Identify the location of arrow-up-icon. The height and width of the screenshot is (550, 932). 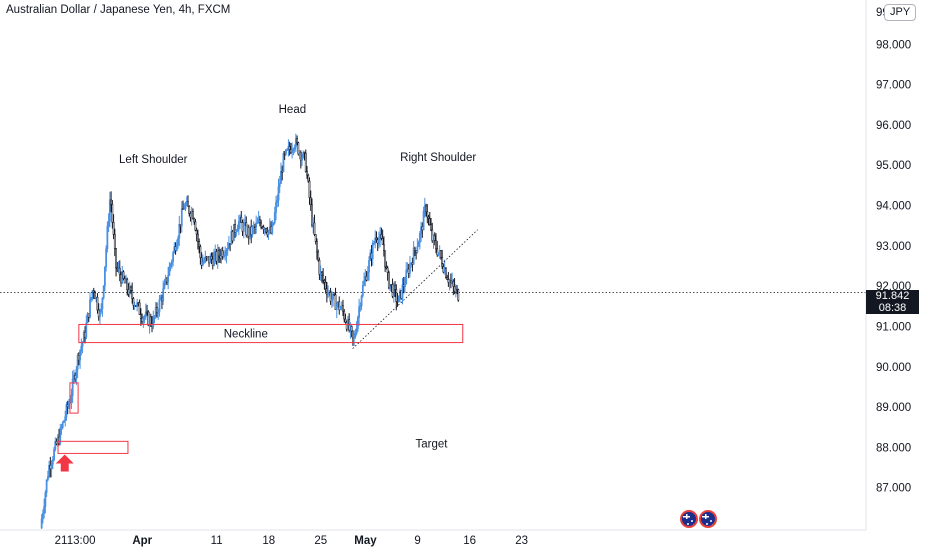
(64, 463).